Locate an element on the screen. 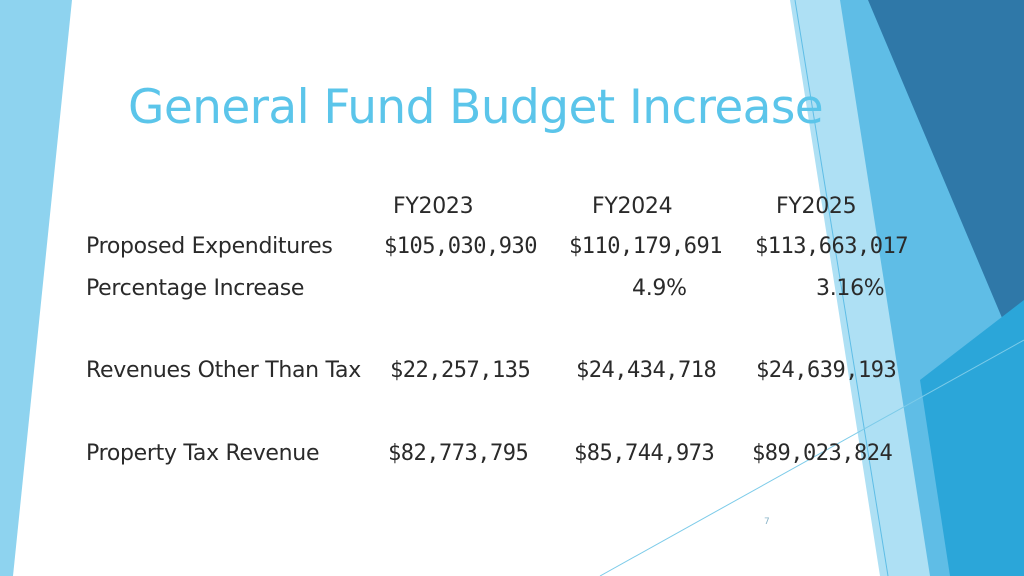  value-fy2025-revenues-other-than-tax: $24,639,193 is located at coordinates (826, 370).